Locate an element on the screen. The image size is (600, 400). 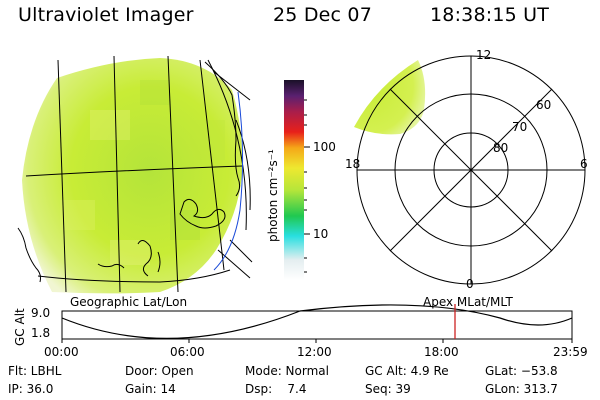
altitude-xtick-0000: 00:00 is located at coordinates (61, 352).